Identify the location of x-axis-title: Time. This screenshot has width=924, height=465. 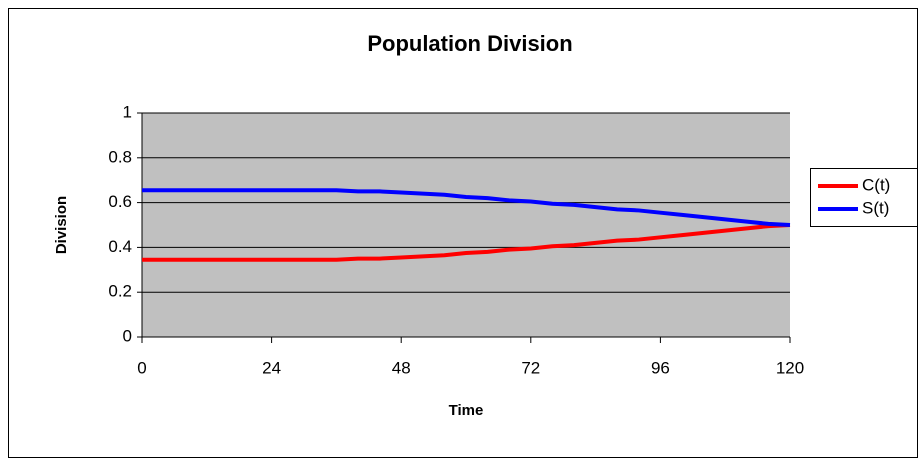
(466, 410).